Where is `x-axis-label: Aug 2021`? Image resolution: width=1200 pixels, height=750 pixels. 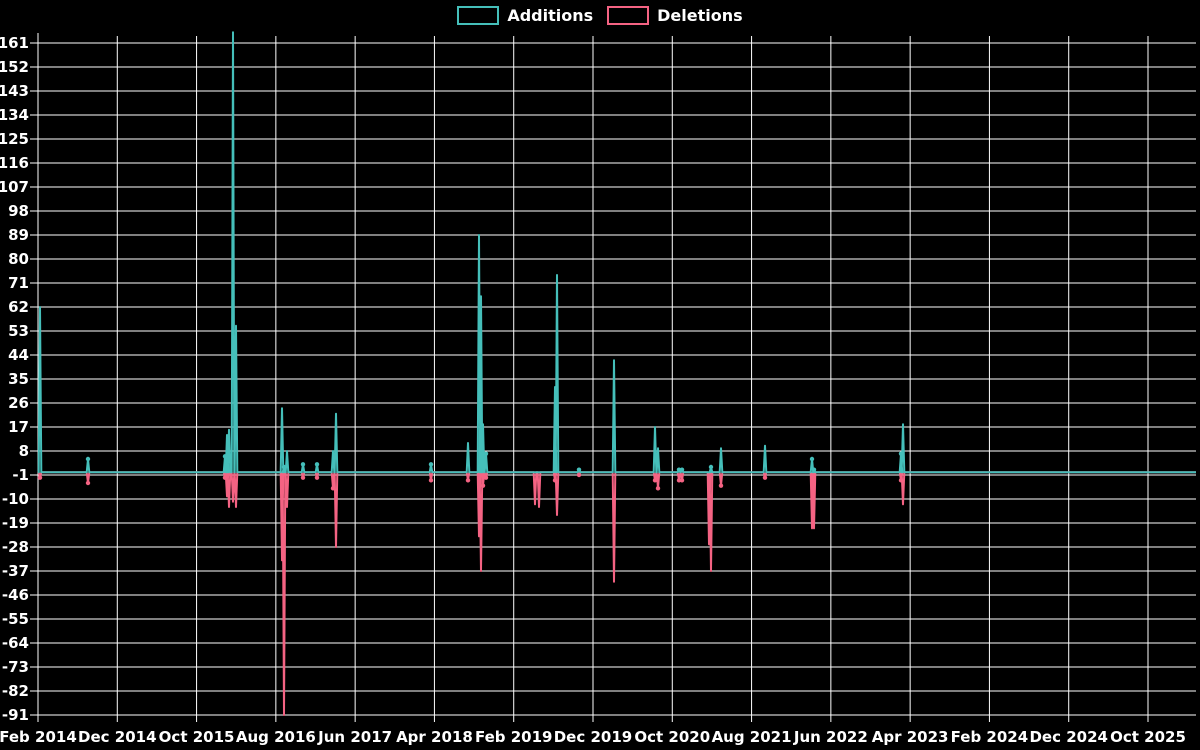 x-axis-label: Aug 2021 is located at coordinates (752, 737).